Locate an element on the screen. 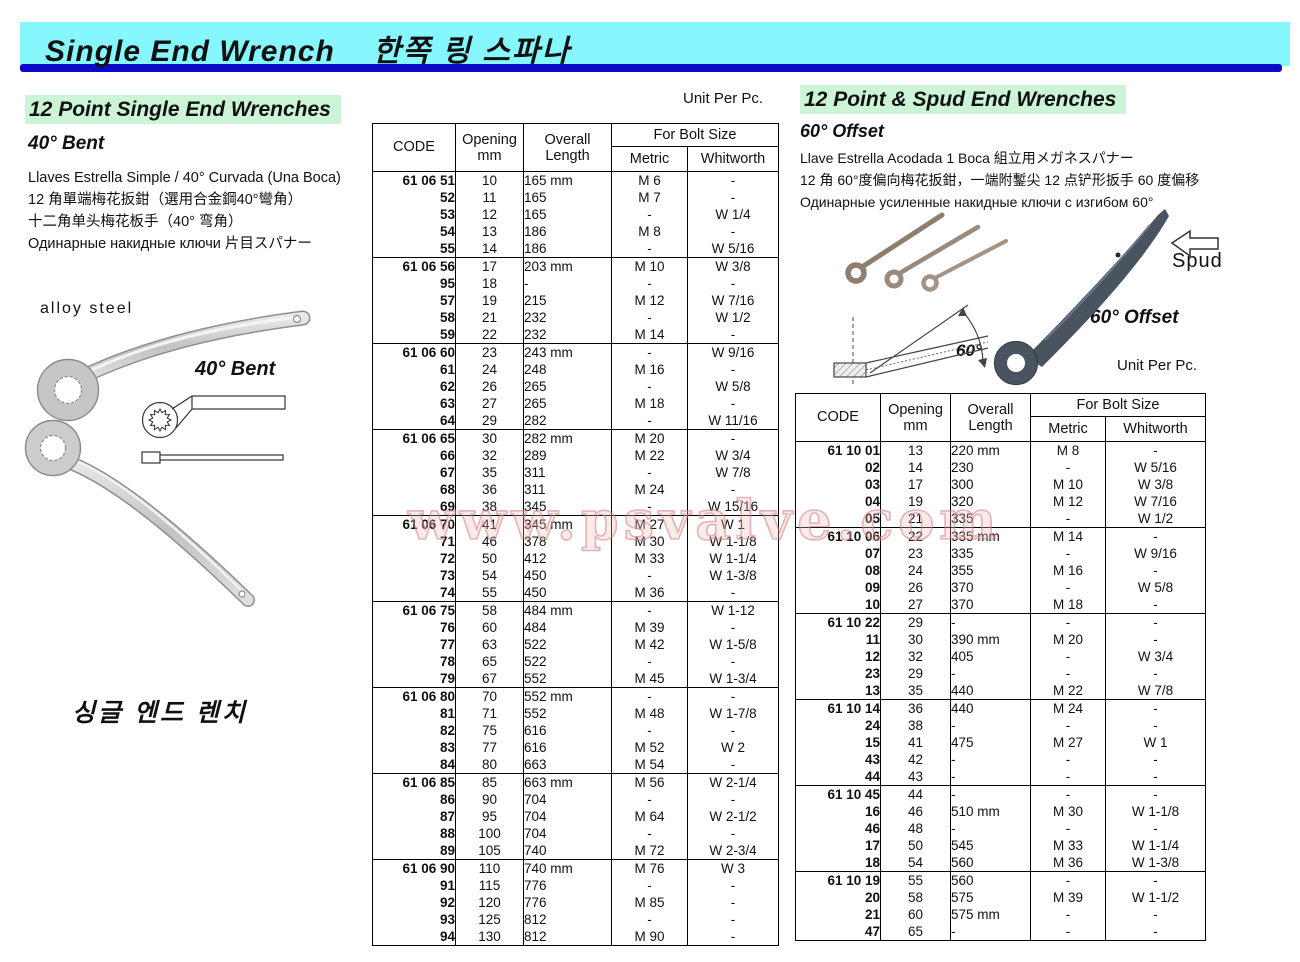 The height and width of the screenshot is (962, 1300). spec-cell: M 22 is located at coordinates (649, 455).